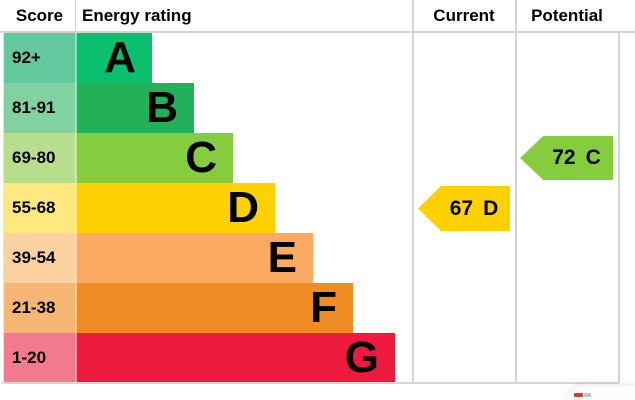 The width and height of the screenshot is (635, 400). Describe the element at coordinates (120, 57) in the screenshot. I see `band-letter-a: A` at that location.